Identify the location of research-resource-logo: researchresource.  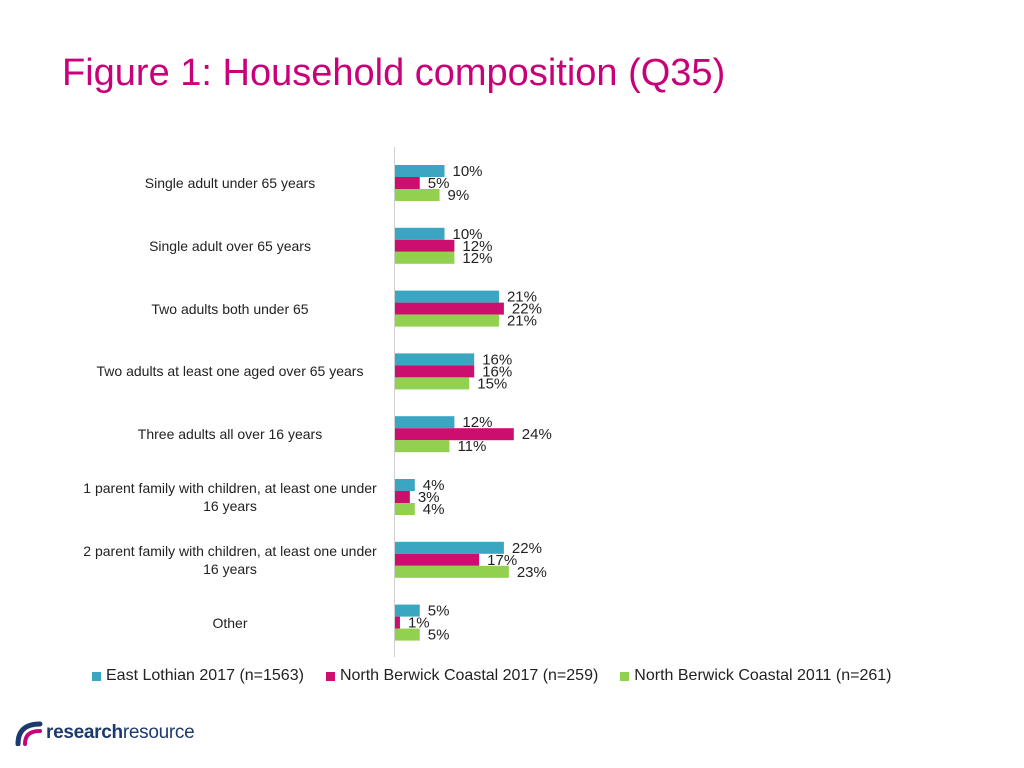
(104, 733).